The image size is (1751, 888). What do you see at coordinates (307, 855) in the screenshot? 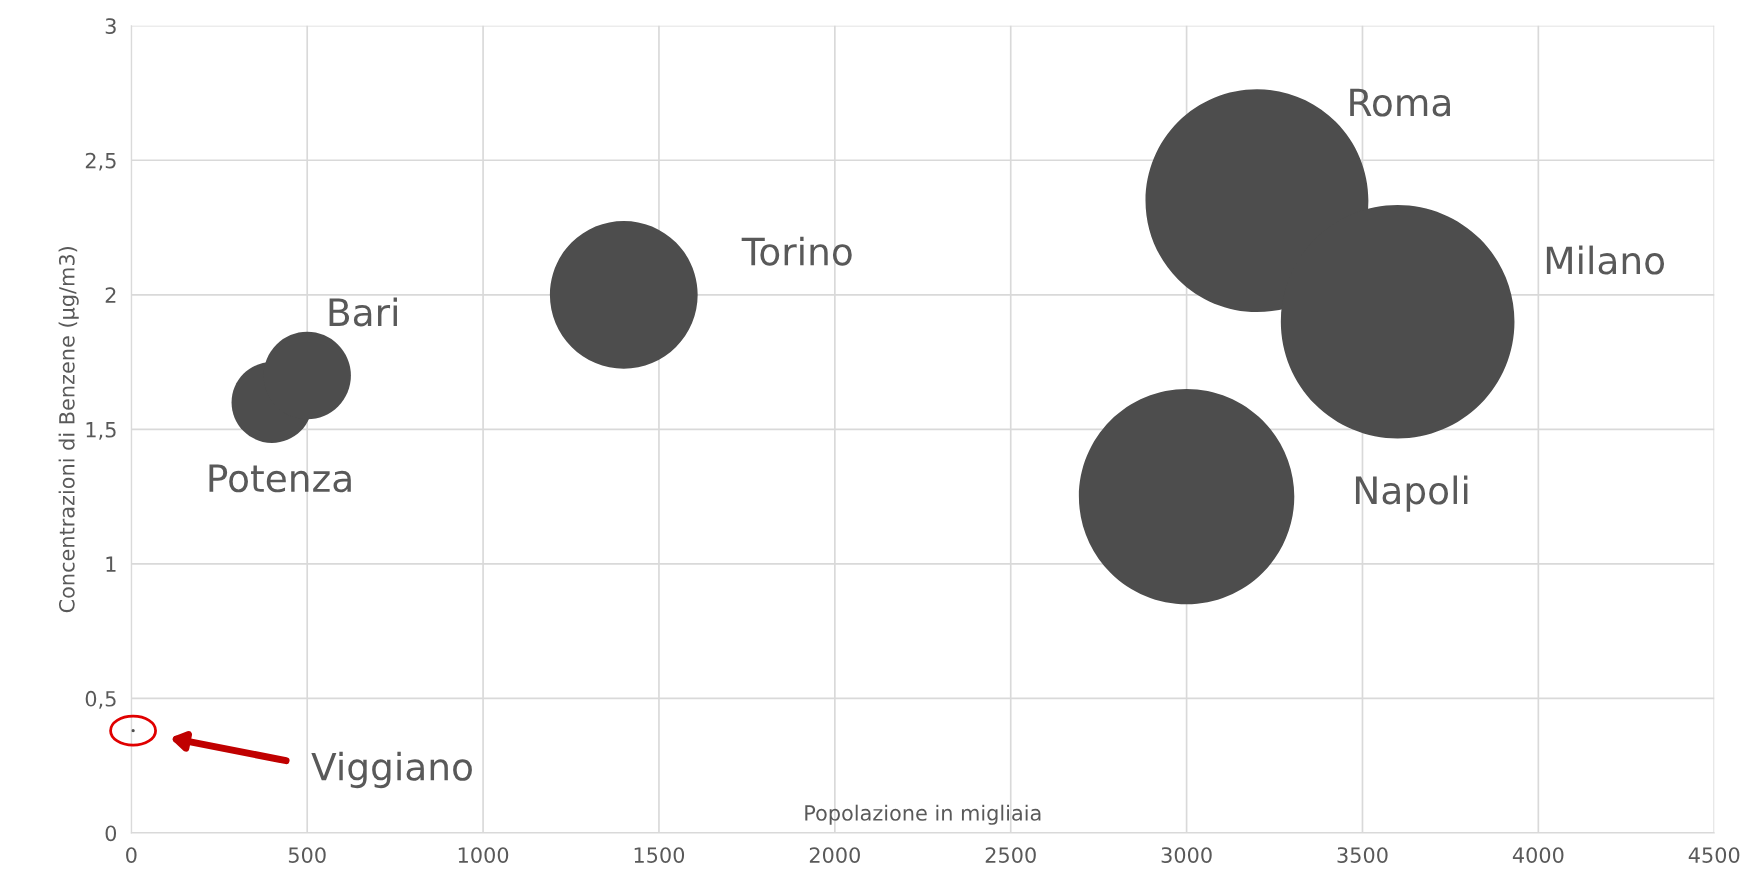
I see `x-tick-label: 500` at bounding box center [307, 855].